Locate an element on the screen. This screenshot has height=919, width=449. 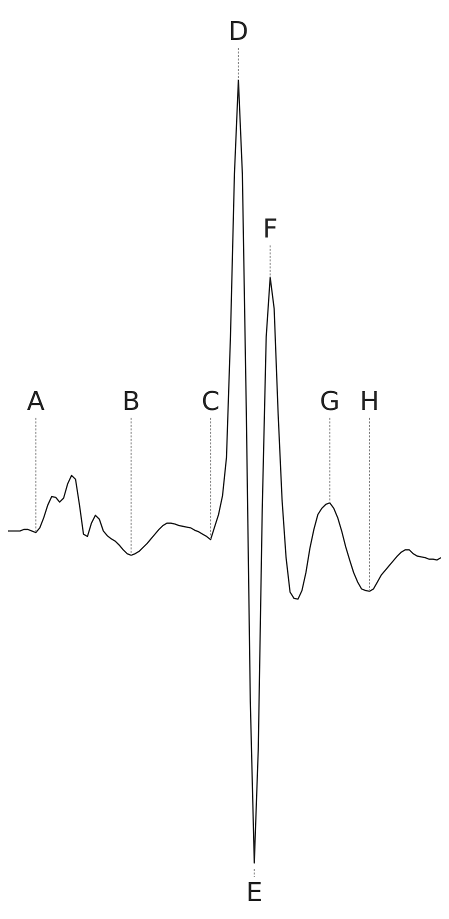
annotation: A is located at coordinates (35, 401).